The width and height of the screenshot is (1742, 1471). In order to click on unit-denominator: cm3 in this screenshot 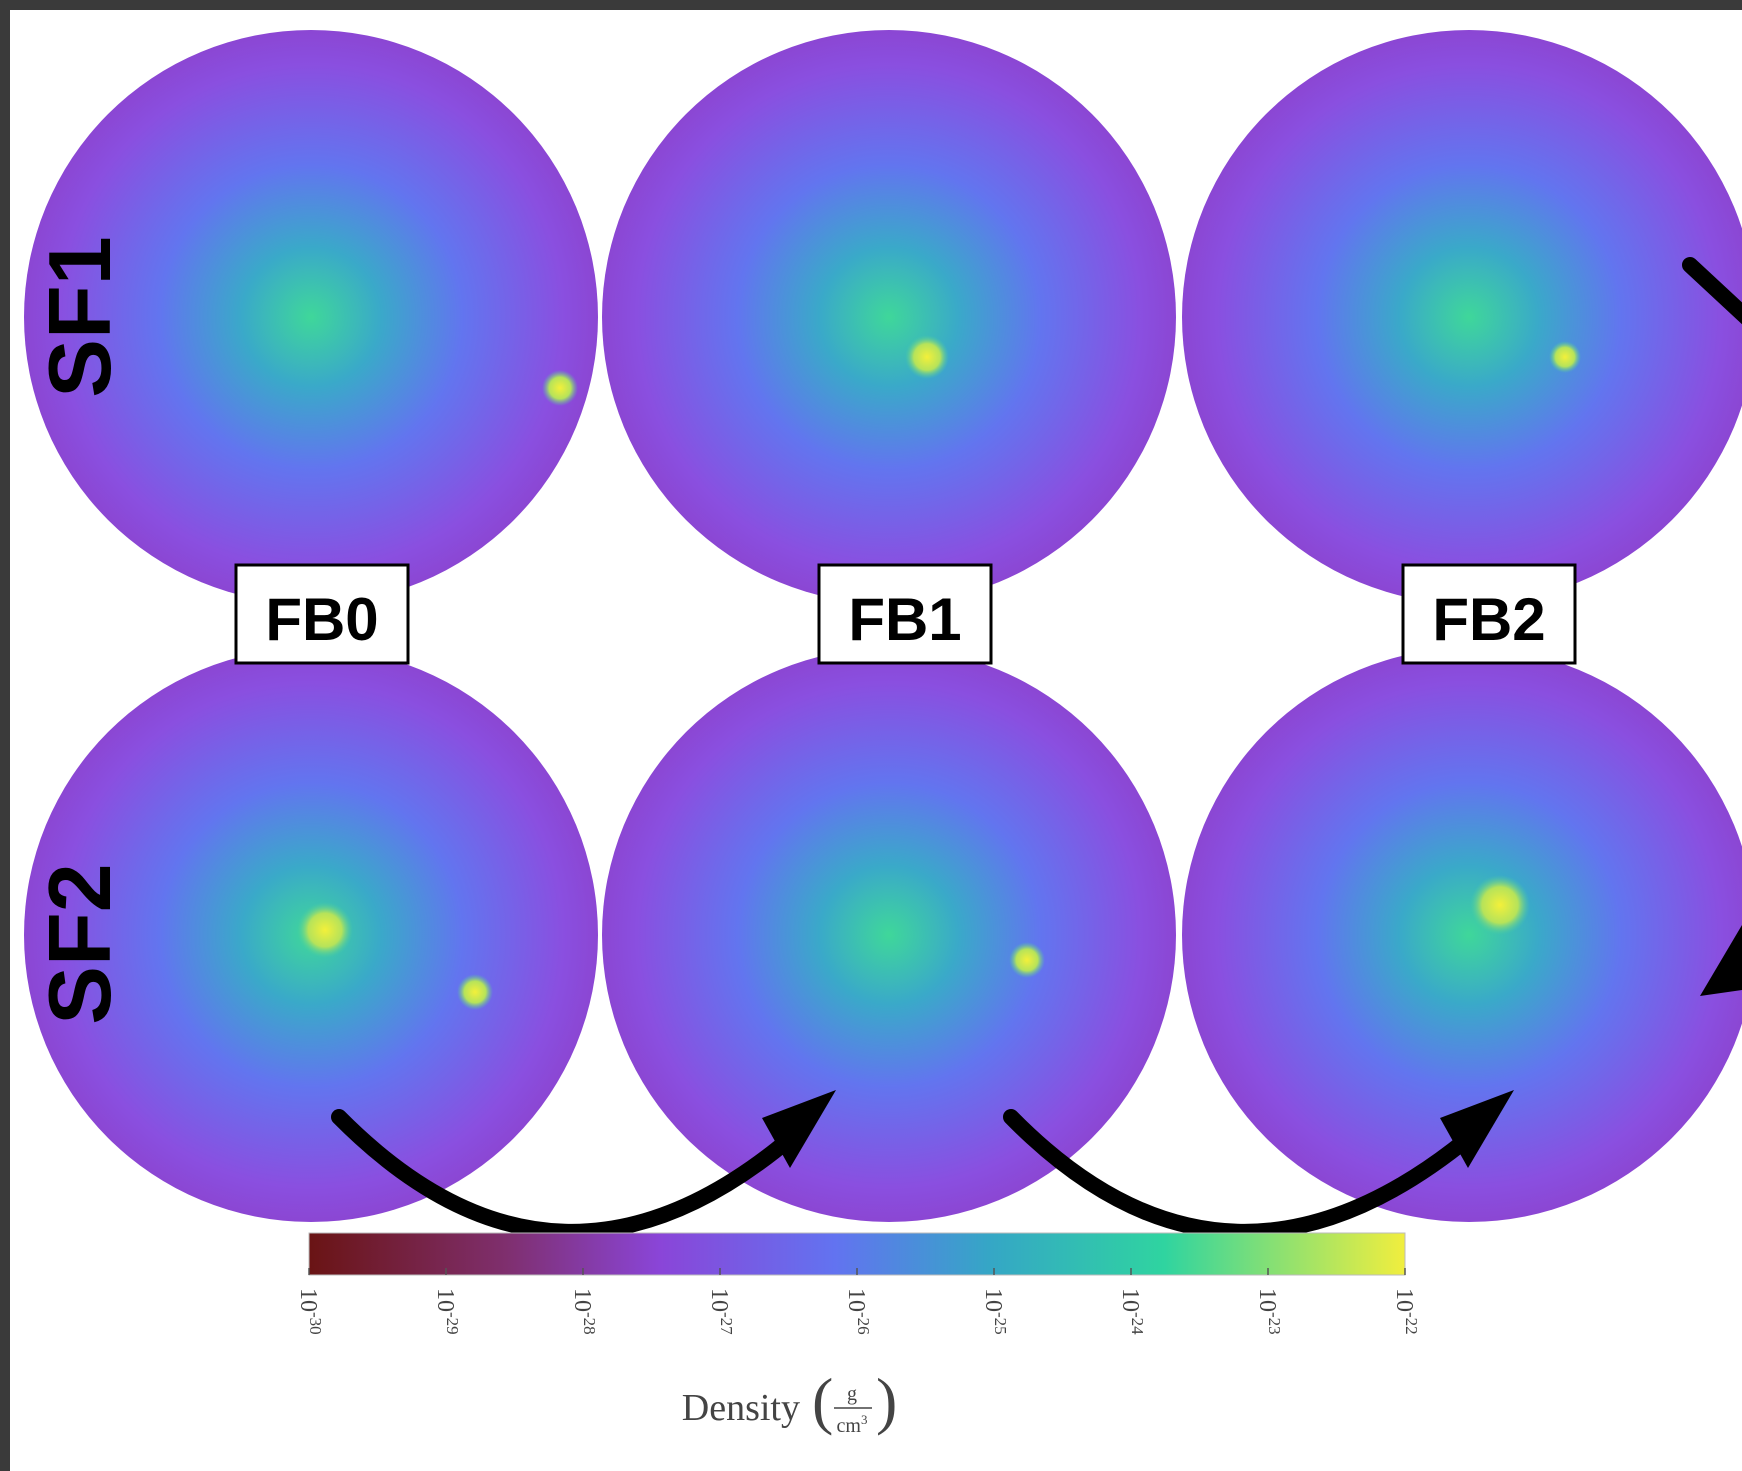, I will do `click(852, 1424)`.